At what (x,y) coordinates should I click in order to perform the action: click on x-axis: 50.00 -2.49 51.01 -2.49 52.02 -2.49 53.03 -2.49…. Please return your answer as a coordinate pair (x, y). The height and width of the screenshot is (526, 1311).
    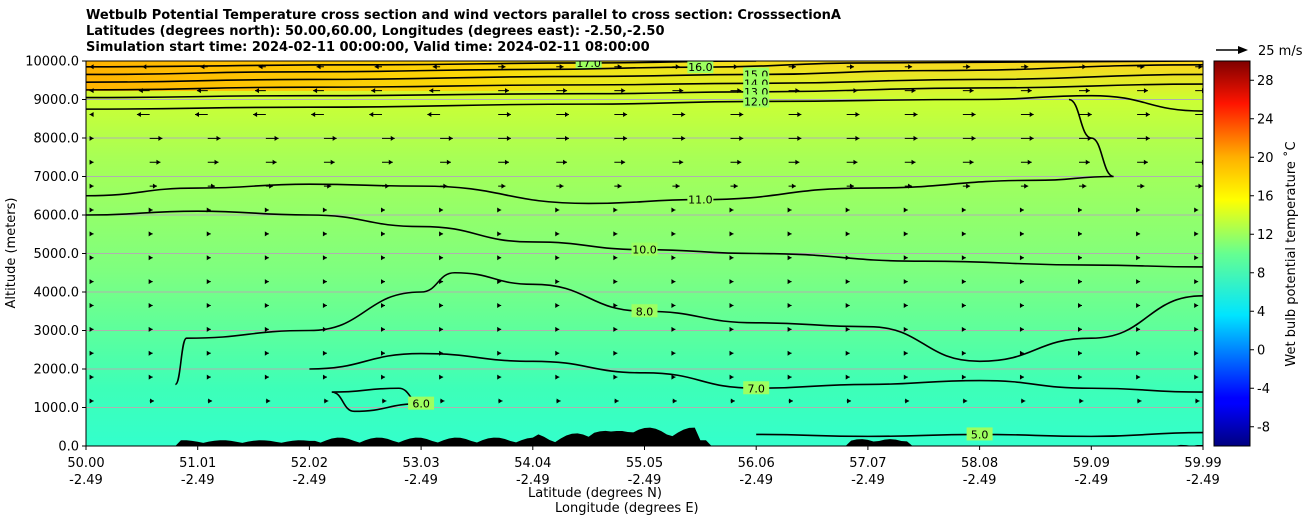
    Looking at the image, I should click on (644, 467).